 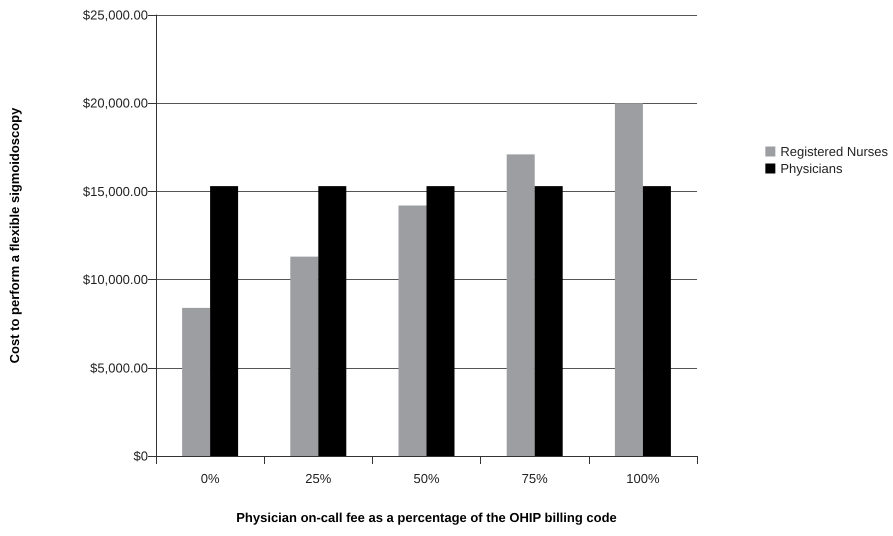 What do you see at coordinates (318, 478) in the screenshot?
I see `x-tick-label: 25%` at bounding box center [318, 478].